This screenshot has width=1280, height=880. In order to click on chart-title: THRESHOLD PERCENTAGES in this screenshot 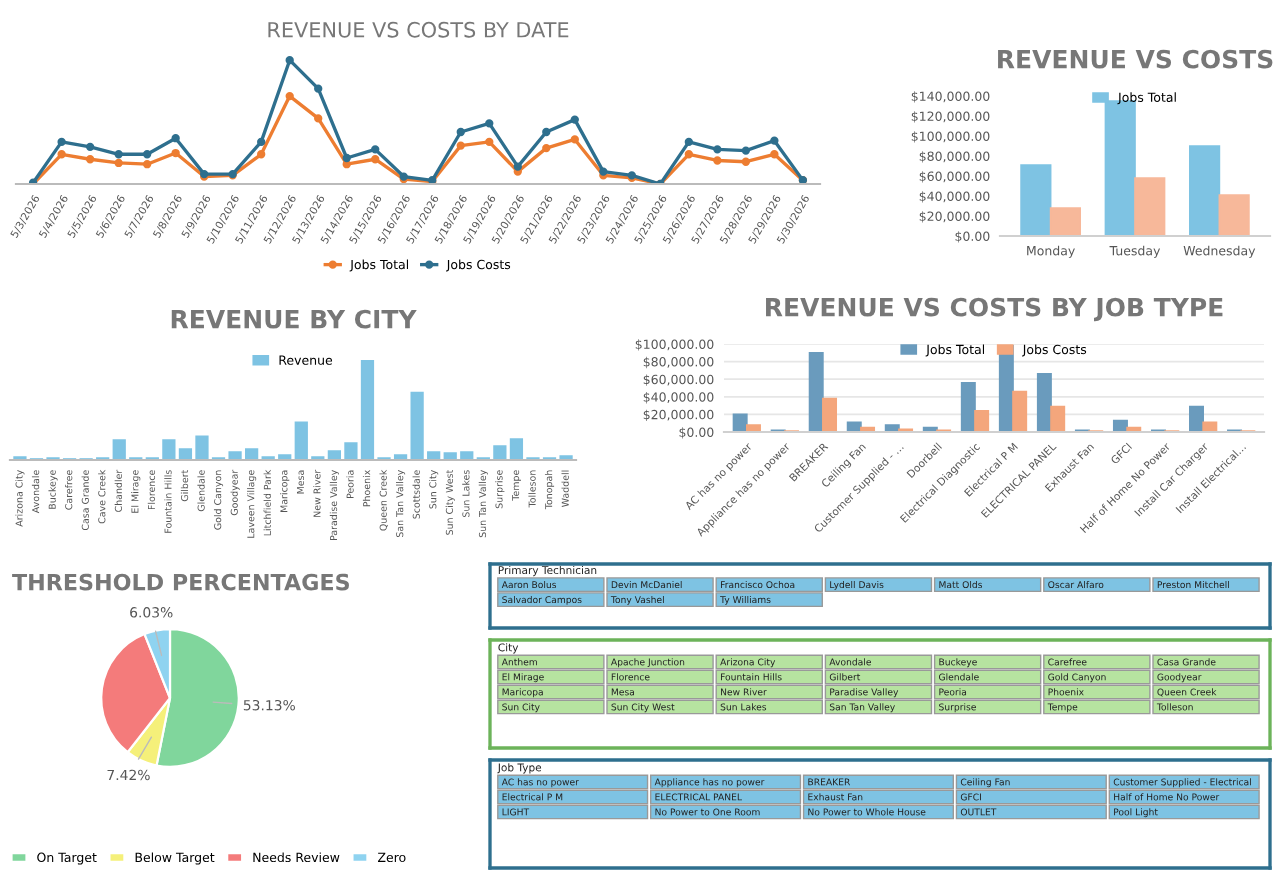, I will do `click(180, 582)`.